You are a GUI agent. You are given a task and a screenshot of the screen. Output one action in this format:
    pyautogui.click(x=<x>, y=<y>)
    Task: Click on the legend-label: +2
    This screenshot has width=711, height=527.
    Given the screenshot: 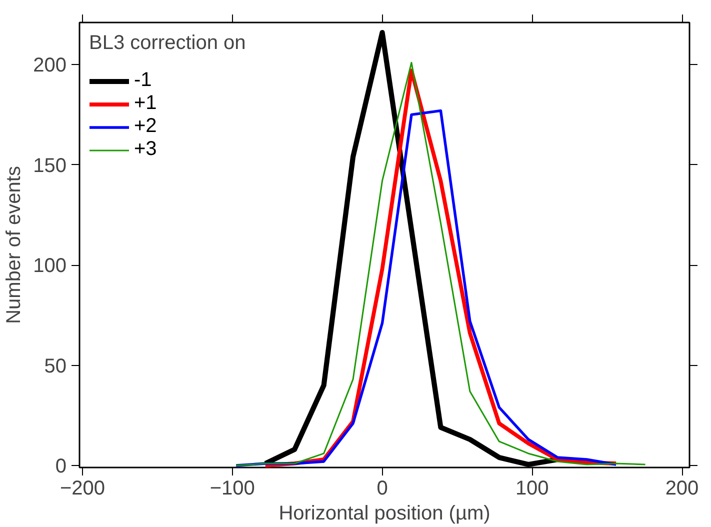 What is the action you would take?
    pyautogui.click(x=145, y=126)
    